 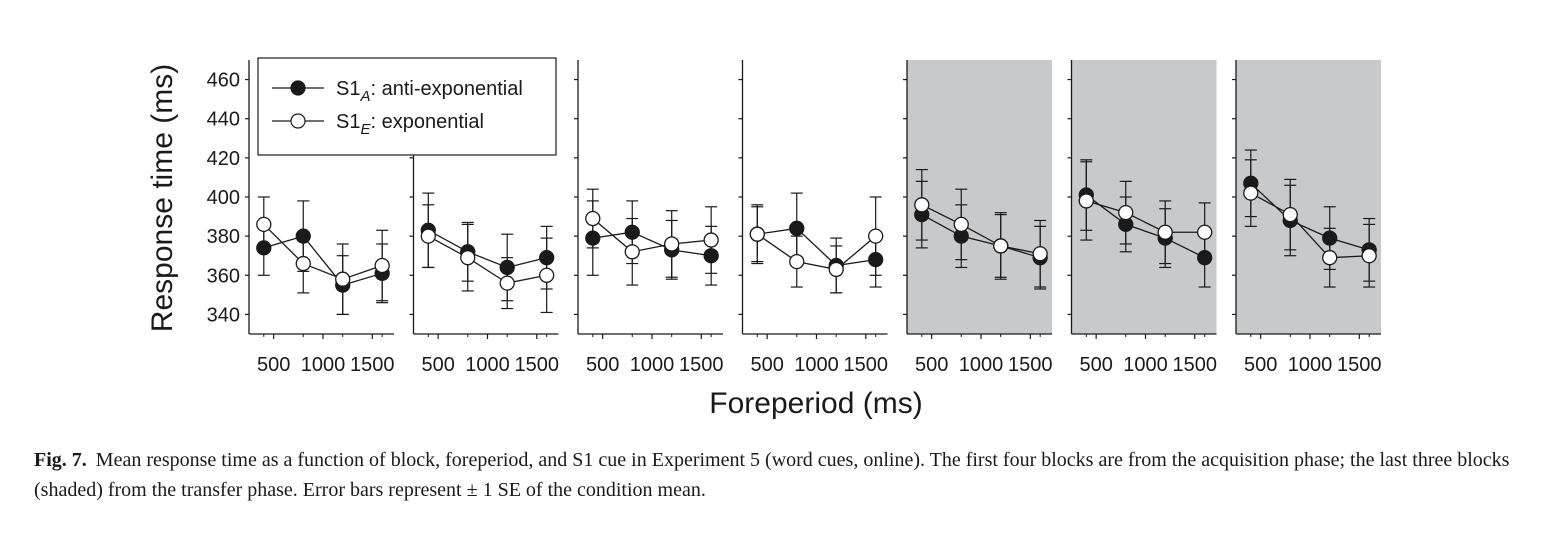 What do you see at coordinates (348, 122) in the screenshot?
I see `legend-prefix-exp: S1` at bounding box center [348, 122].